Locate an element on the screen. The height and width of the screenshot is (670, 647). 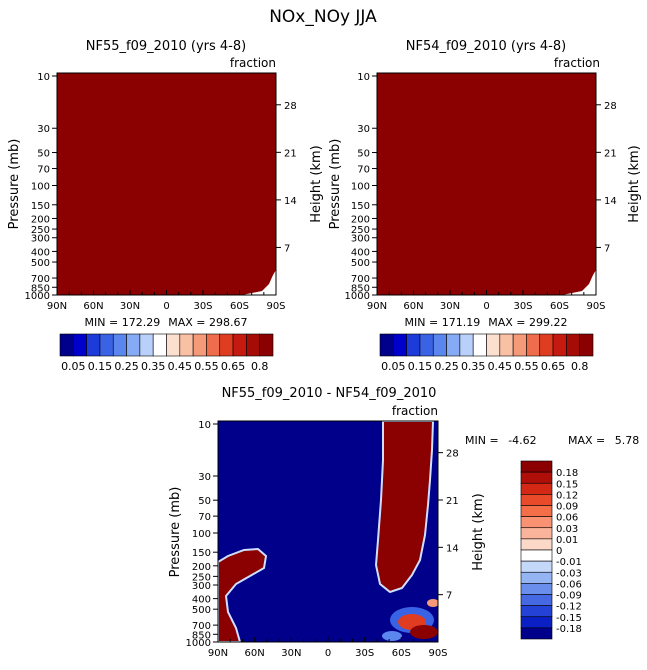
diff-colorbar-label: -0.09 is located at coordinates (569, 596).